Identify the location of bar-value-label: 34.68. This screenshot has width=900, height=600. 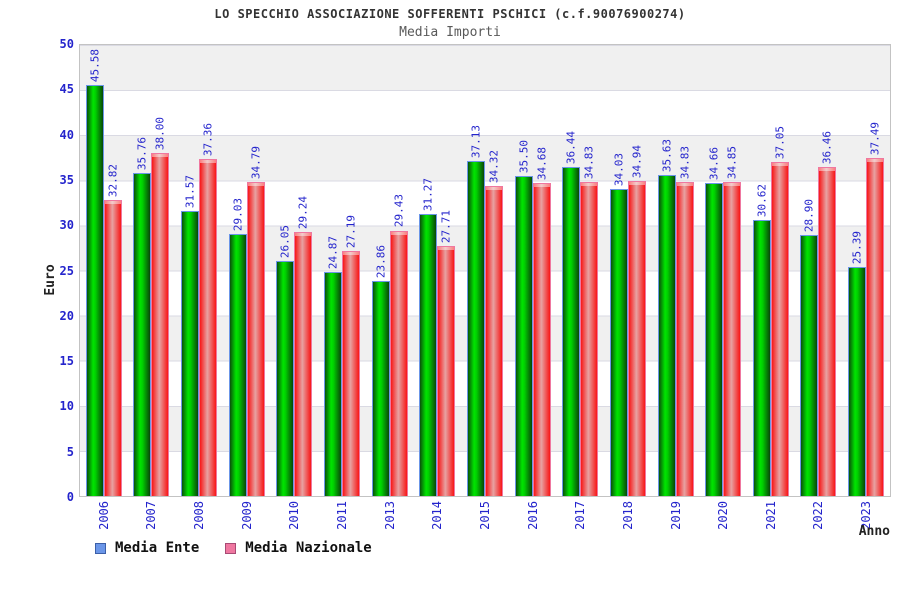
(542, 164).